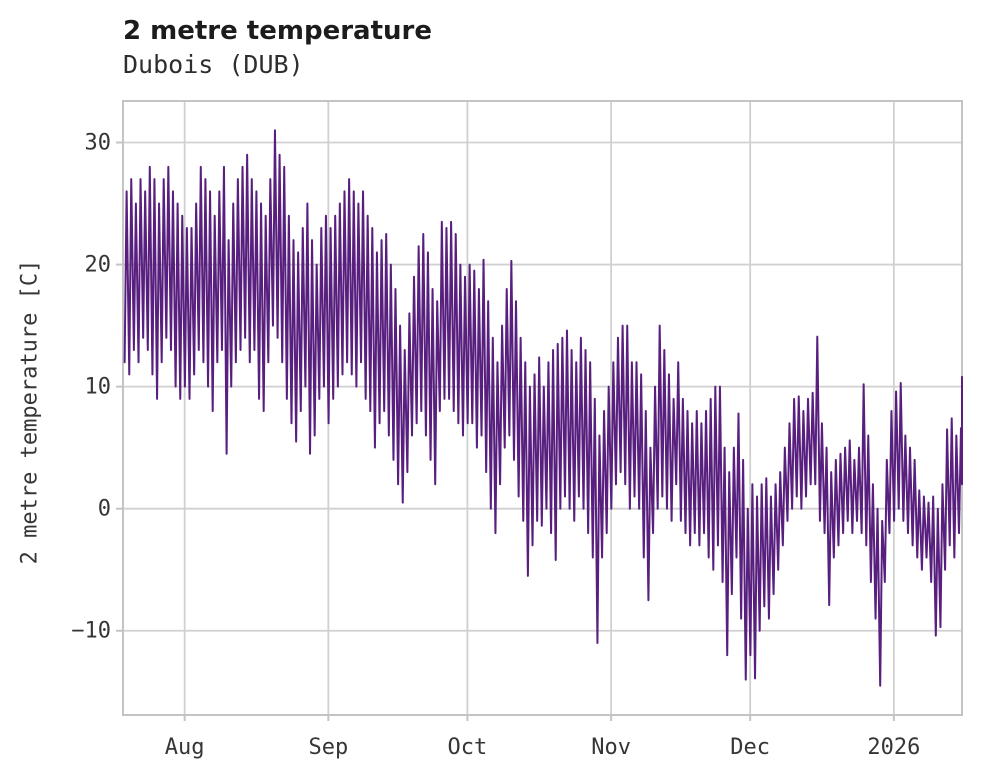  What do you see at coordinates (91, 631) in the screenshot?
I see `y-tick-label: −10` at bounding box center [91, 631].